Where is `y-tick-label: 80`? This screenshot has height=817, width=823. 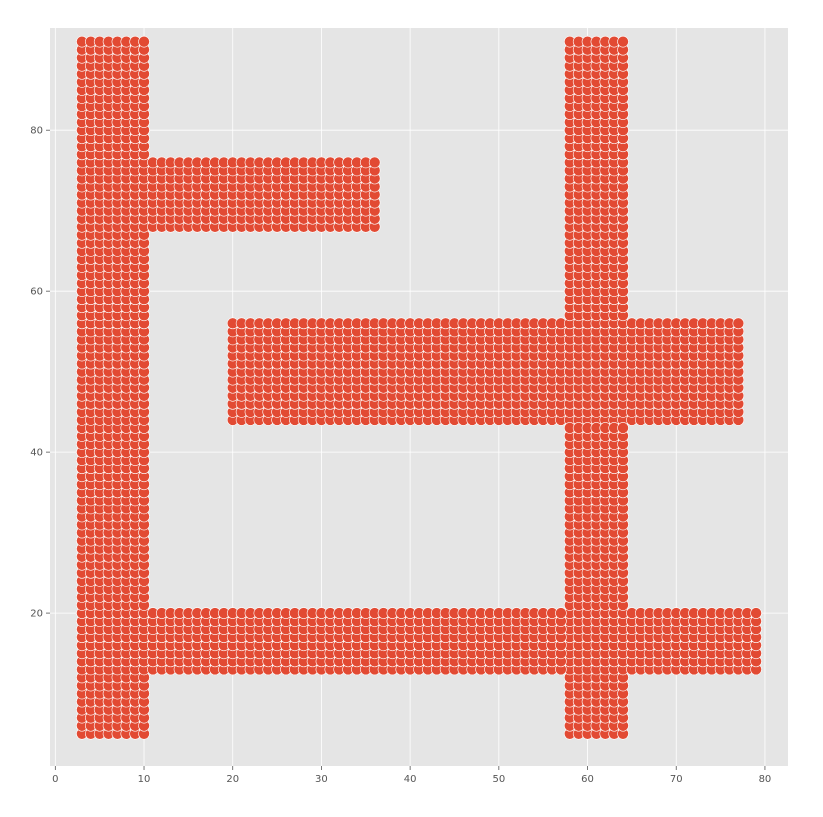
y-tick-label: 80 is located at coordinates (36, 131).